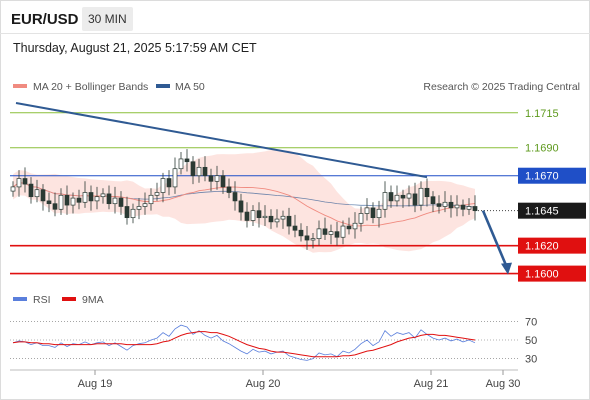 This screenshot has width=590, height=400. What do you see at coordinates (244, 344) in the screenshot?
I see `rsi-ma9-line` at bounding box center [244, 344].